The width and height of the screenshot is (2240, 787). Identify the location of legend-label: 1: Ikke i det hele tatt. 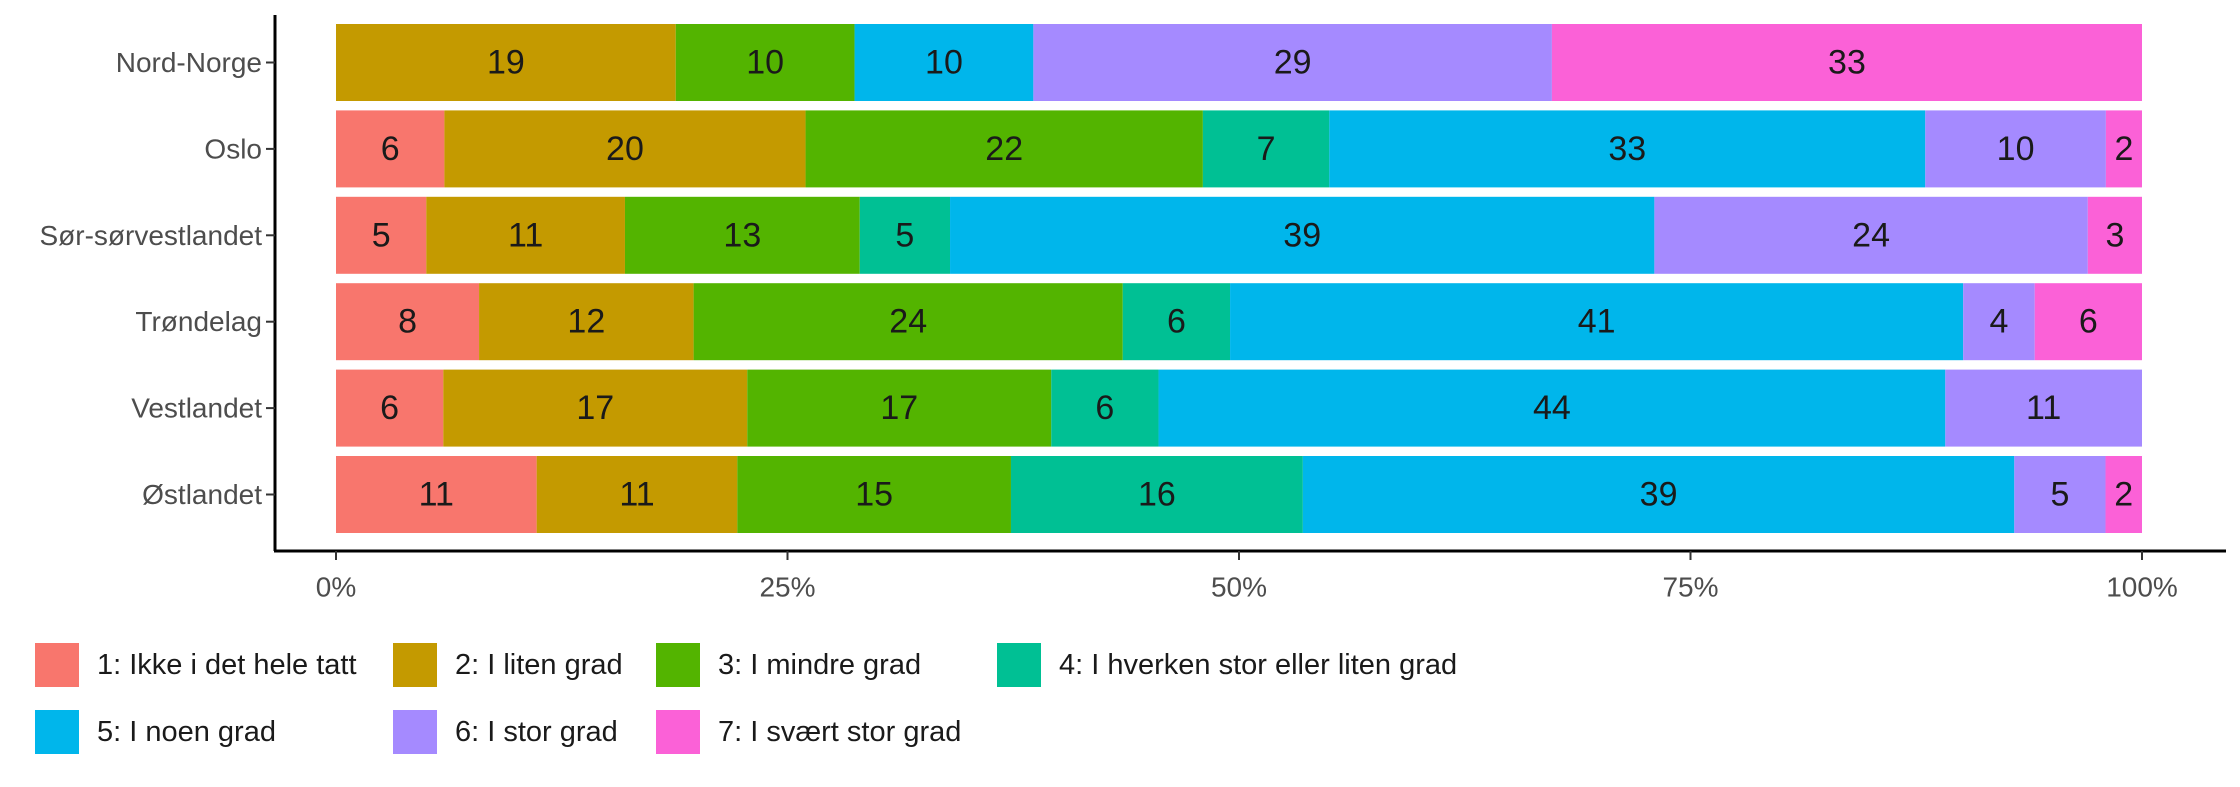
(227, 665).